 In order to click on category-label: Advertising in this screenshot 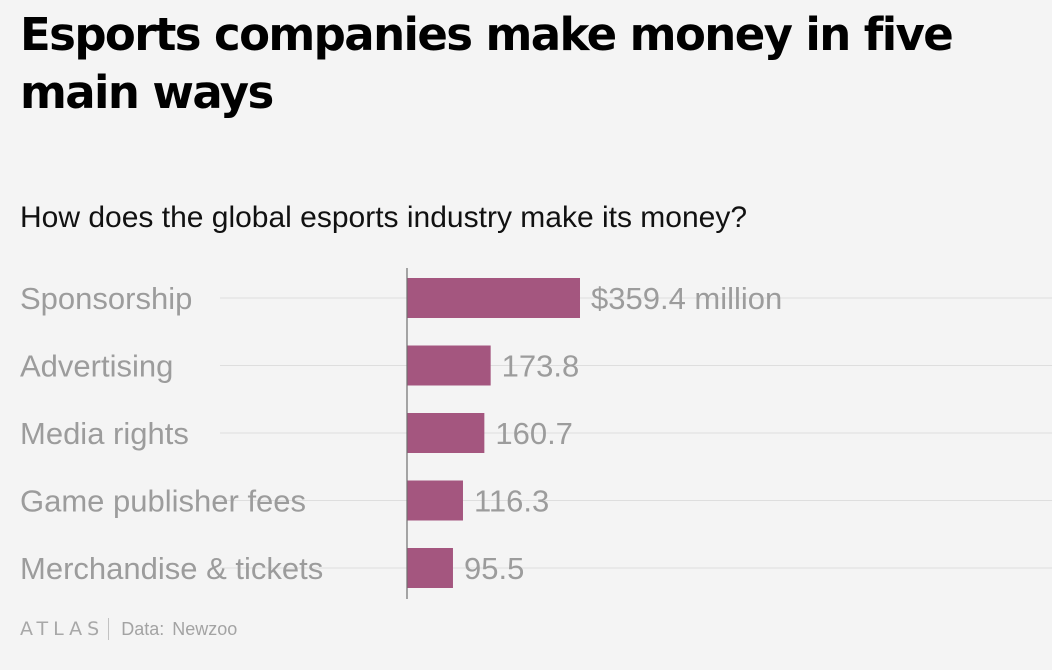, I will do `click(96, 366)`.